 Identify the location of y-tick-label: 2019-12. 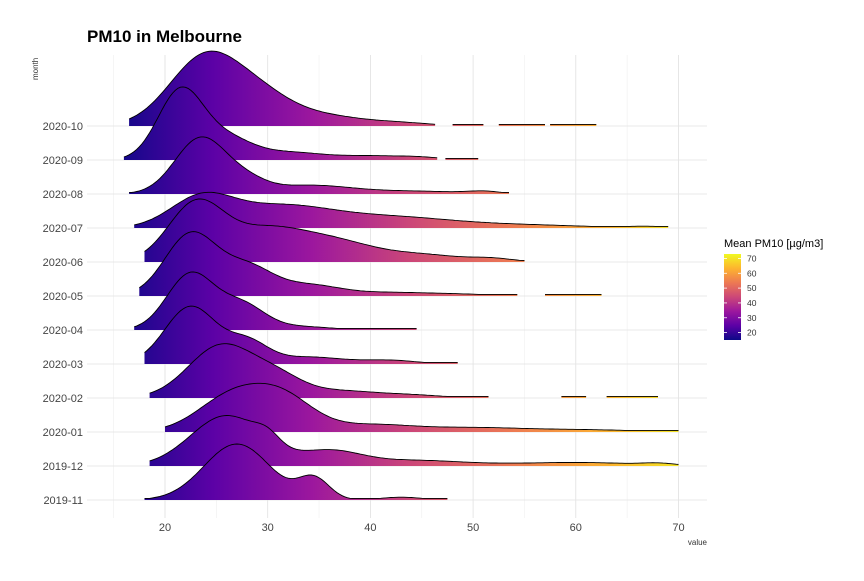
(63, 467).